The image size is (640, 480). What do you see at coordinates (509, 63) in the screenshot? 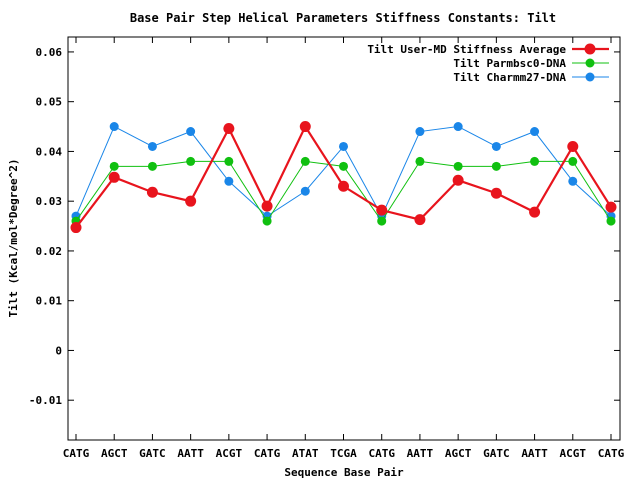
I see `legend-label-1: Tilt Parmbsc0-DNA` at bounding box center [509, 63].